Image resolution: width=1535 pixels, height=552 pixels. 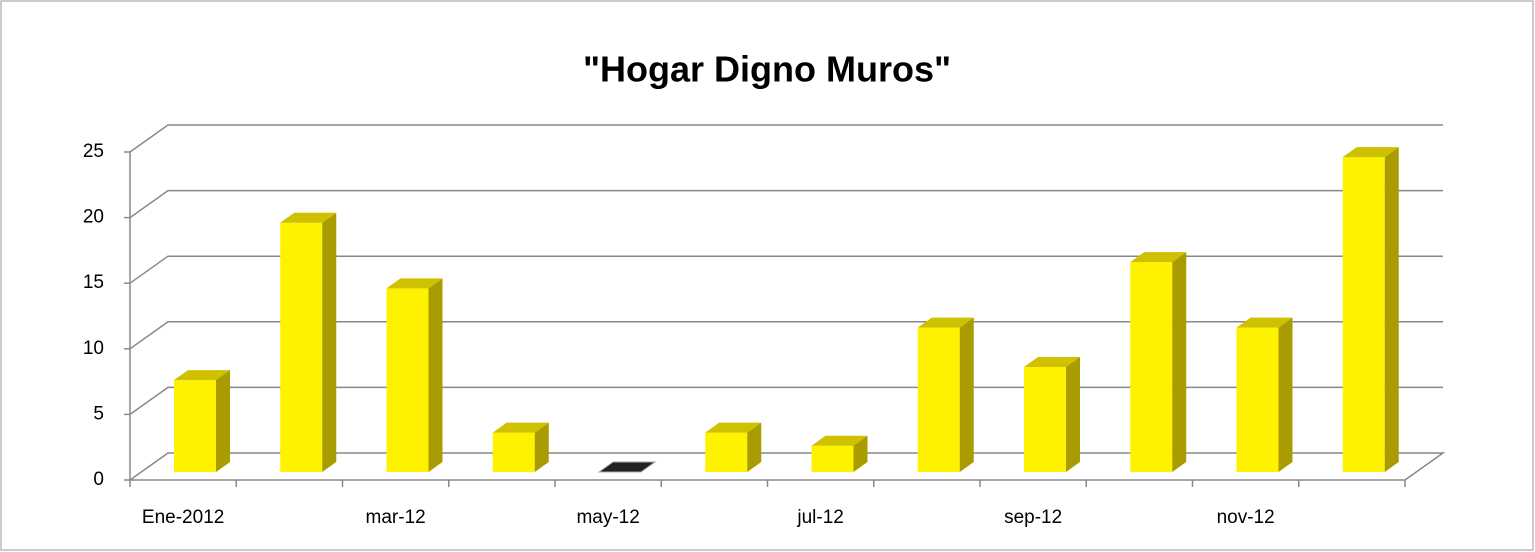 I want to click on y-tick-label: 15, so click(x=93, y=282).